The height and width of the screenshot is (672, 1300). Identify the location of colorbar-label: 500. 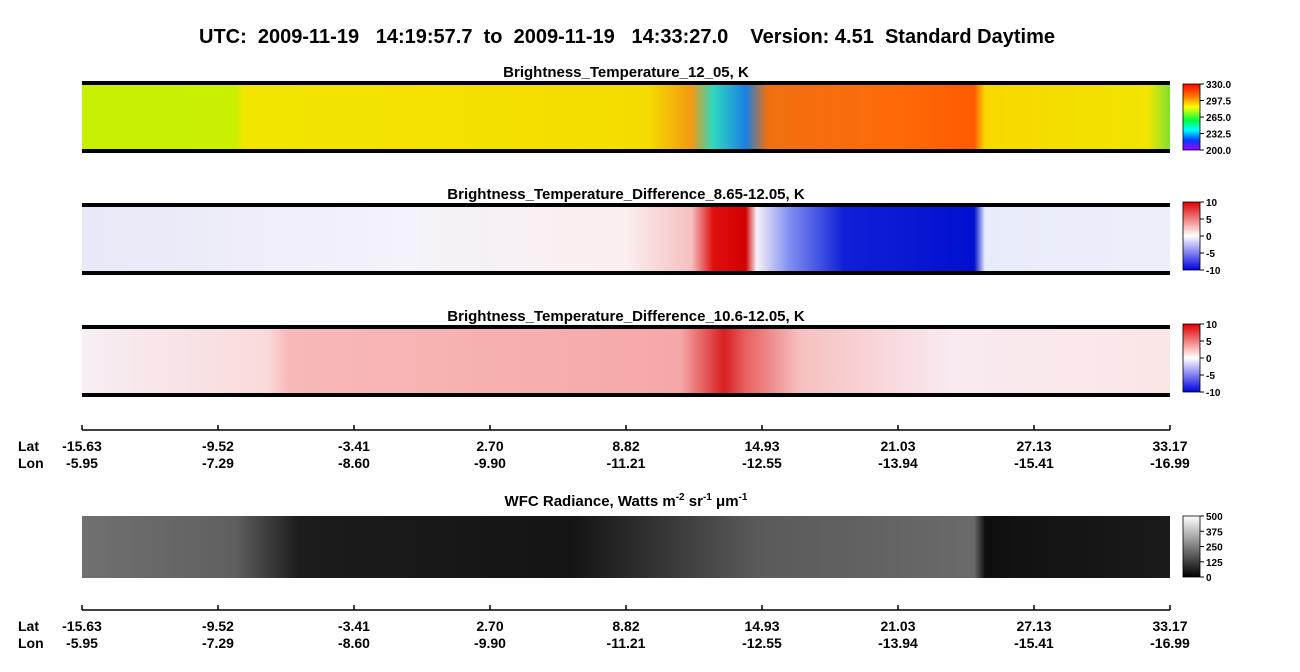
(1214, 517).